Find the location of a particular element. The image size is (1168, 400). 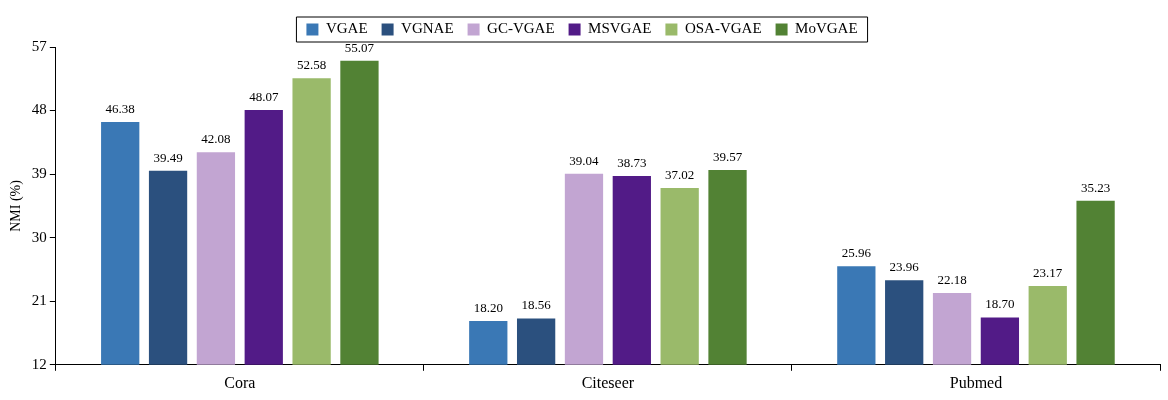

legend-label: VGNAE is located at coordinates (427, 28).